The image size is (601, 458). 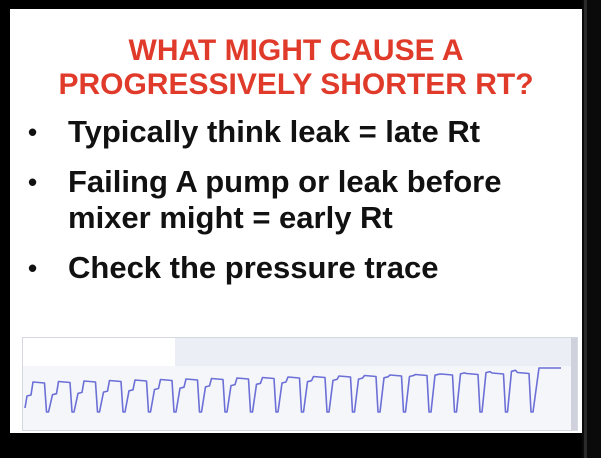 I want to click on trace-header-right, so click(x=376, y=352).